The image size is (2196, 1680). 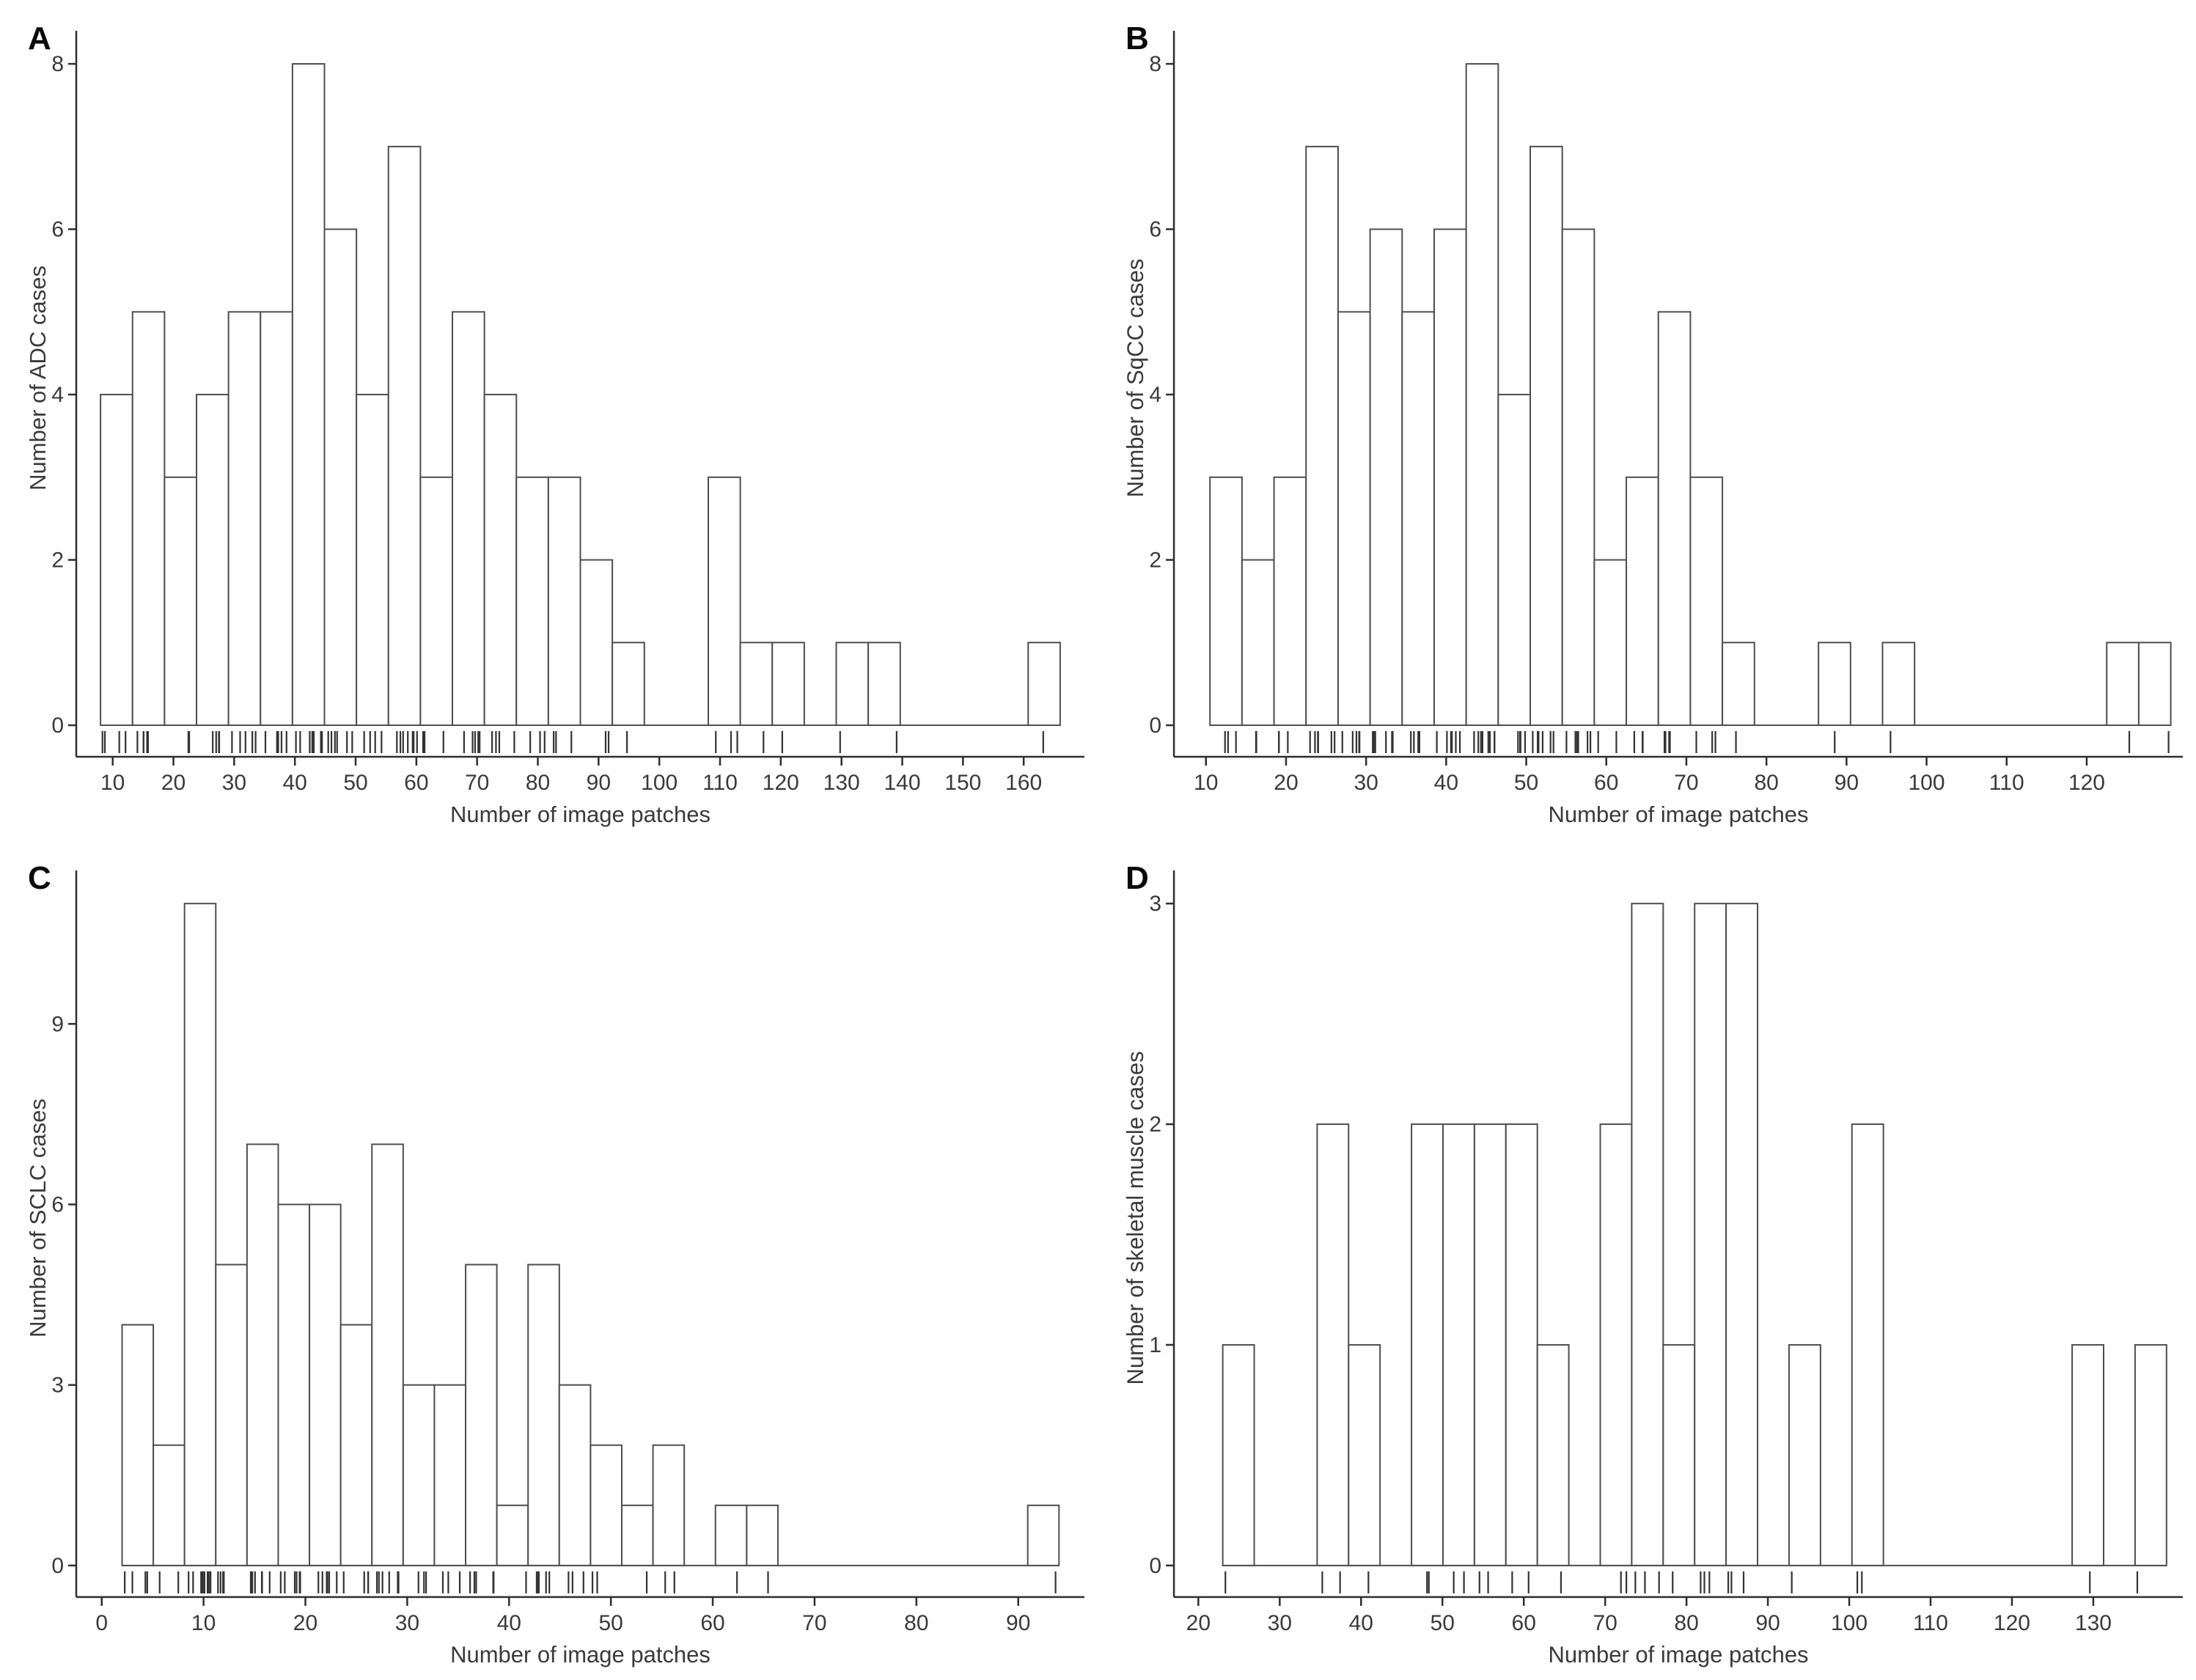 I want to click on x-tick-label: 30, so click(x=1366, y=783).